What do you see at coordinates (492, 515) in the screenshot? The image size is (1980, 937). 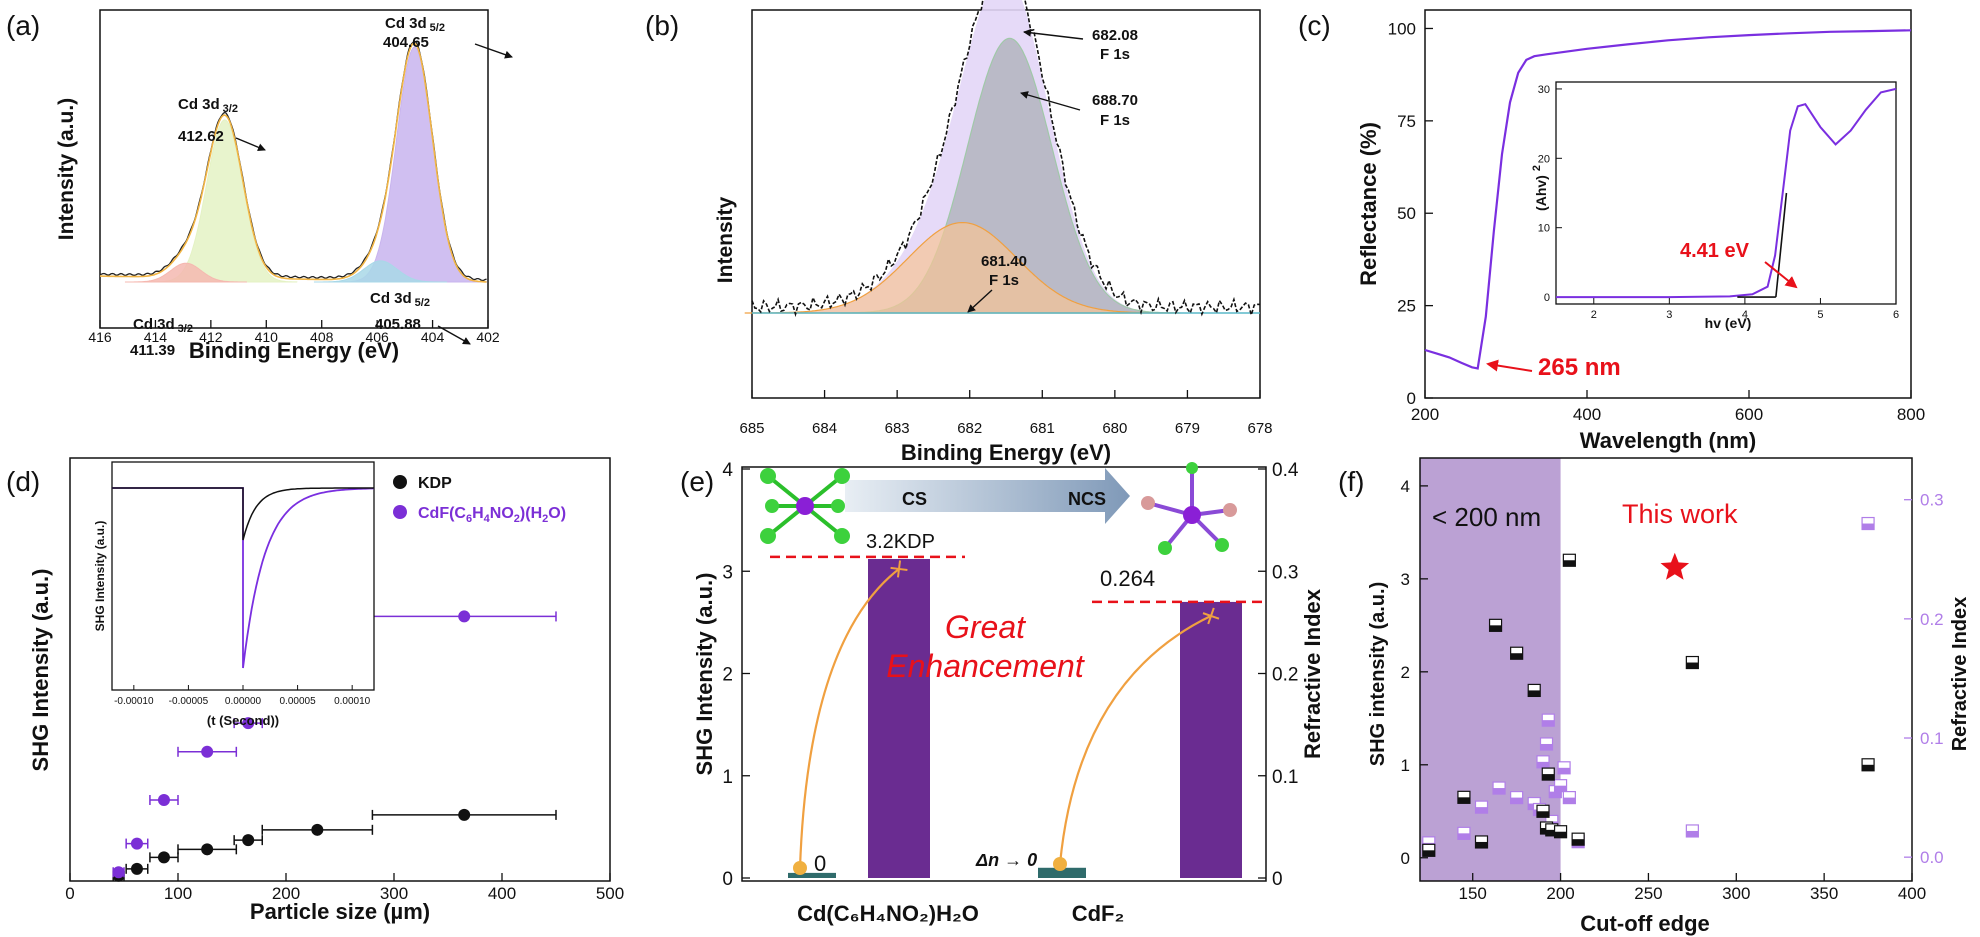 I see `panel-d-legend-cdf: CdF(C6H4NO2)(H2O)` at bounding box center [492, 515].